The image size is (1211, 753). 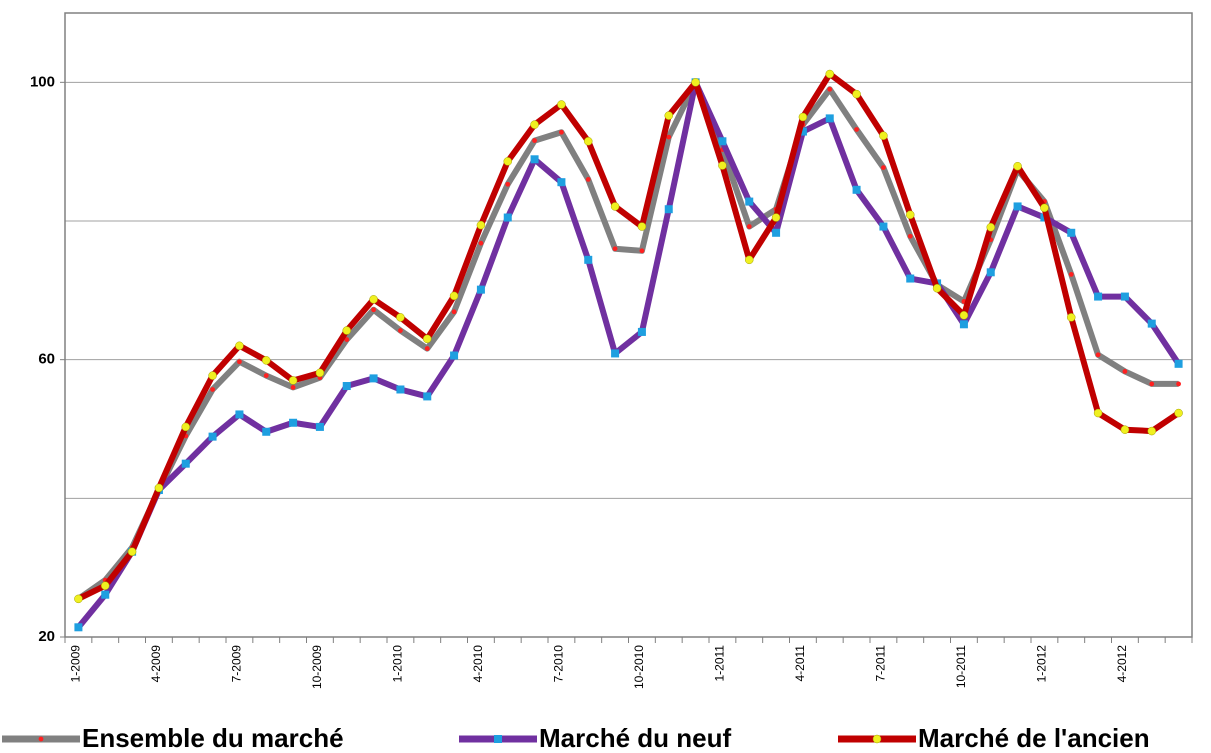 What do you see at coordinates (720, 663) in the screenshot?
I see `x-tick-label: 1-2011` at bounding box center [720, 663].